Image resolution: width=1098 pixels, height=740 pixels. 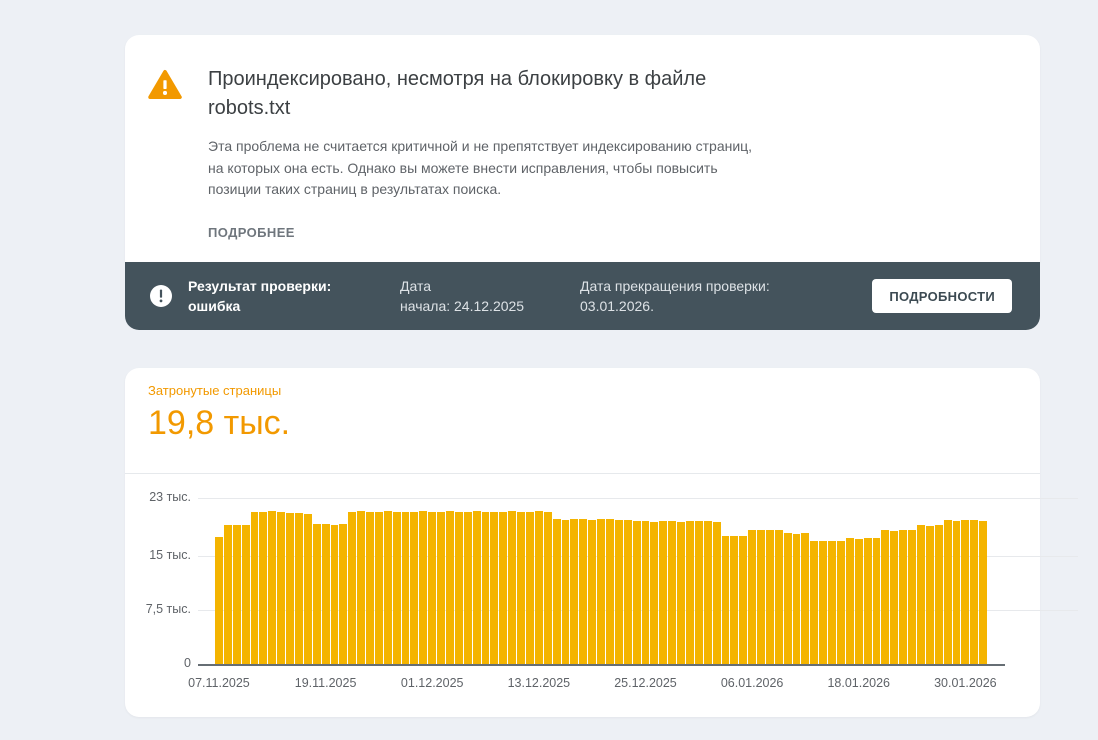 What do you see at coordinates (251, 232) in the screenshot?
I see `learn-more-link: ПОДРОБНЕЕ` at bounding box center [251, 232].